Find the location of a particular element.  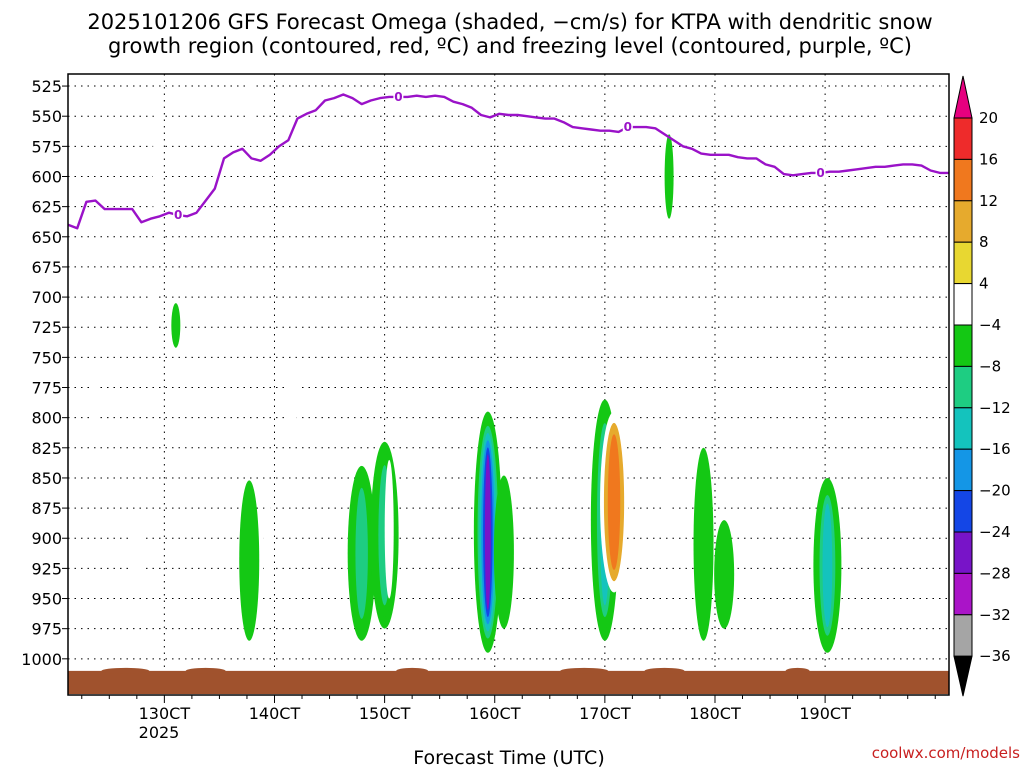

colorbar-label-8: −16 is located at coordinates (995, 449).